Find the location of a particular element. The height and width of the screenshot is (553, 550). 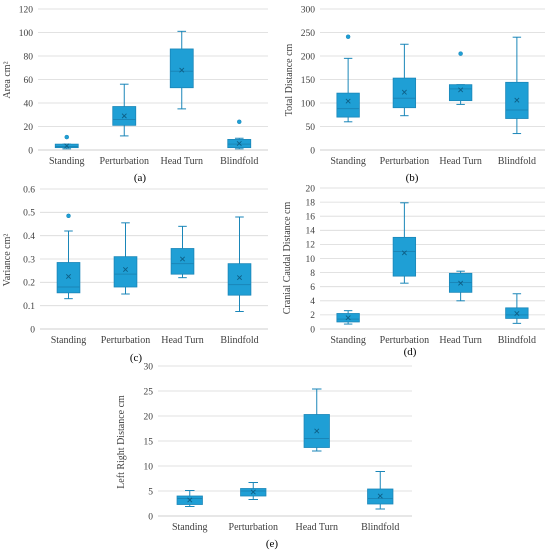

panel-a-y-tick-label: 60 is located at coordinates (29, 81).